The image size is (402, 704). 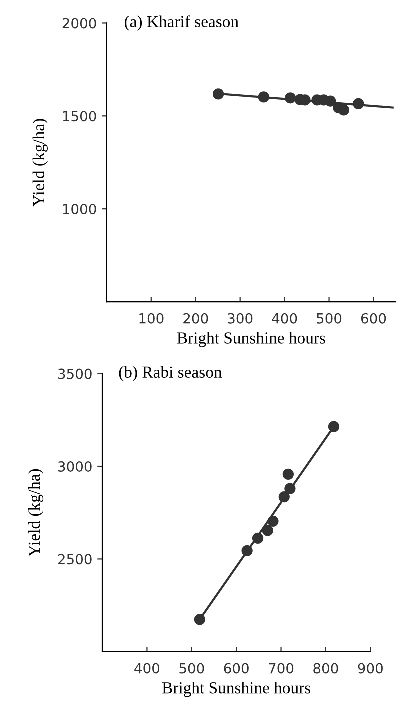 What do you see at coordinates (182, 23) in the screenshot?
I see `chart-title: (a) Kharif season` at bounding box center [182, 23].